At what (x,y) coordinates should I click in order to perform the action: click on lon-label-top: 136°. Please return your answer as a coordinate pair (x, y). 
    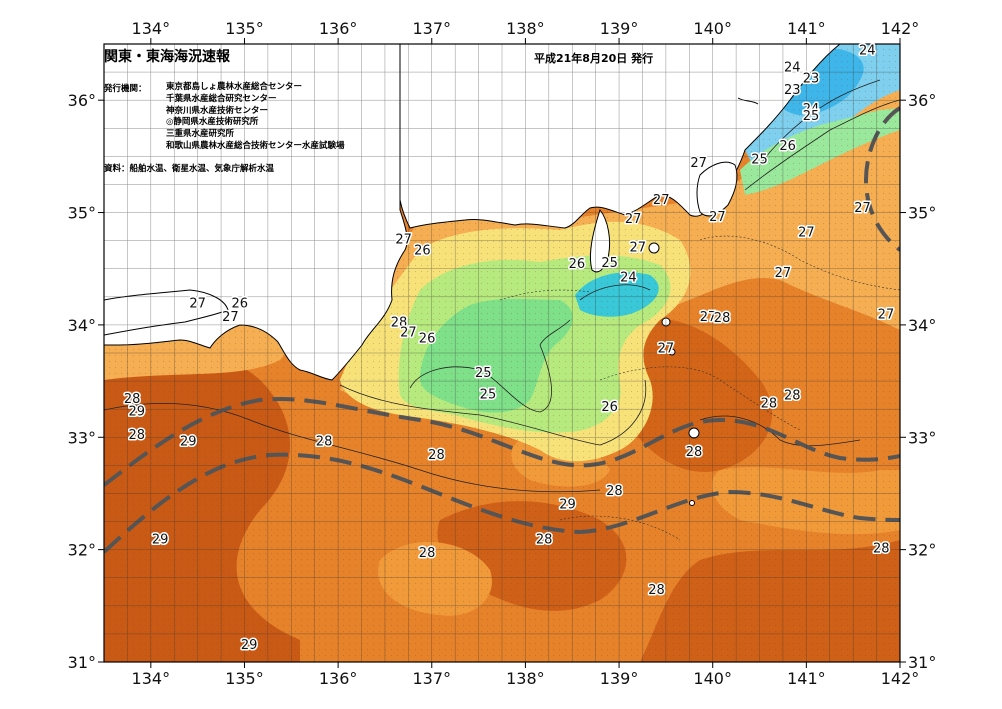
    Looking at the image, I should click on (338, 28).